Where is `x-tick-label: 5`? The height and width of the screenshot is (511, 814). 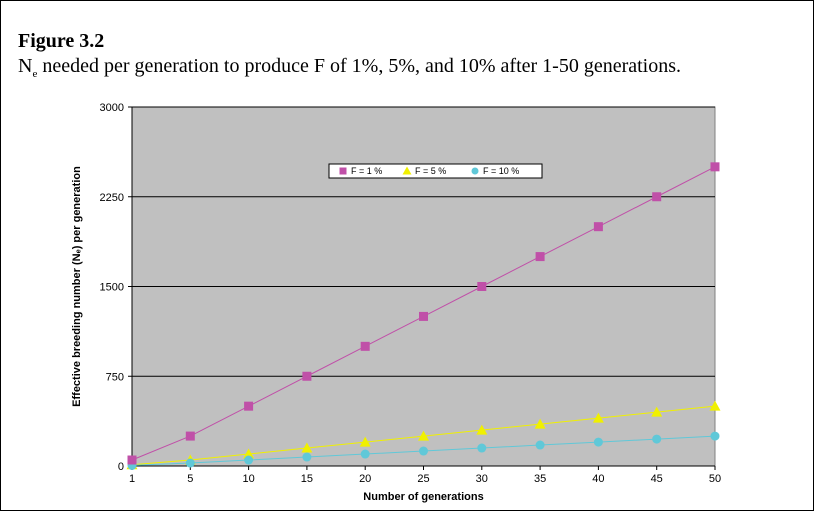
x-tick-label: 5 is located at coordinates (190, 479).